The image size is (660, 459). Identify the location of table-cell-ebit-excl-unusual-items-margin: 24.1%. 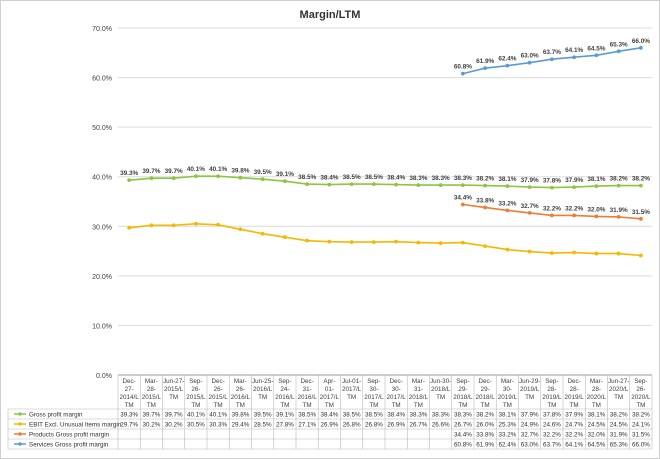
(641, 425).